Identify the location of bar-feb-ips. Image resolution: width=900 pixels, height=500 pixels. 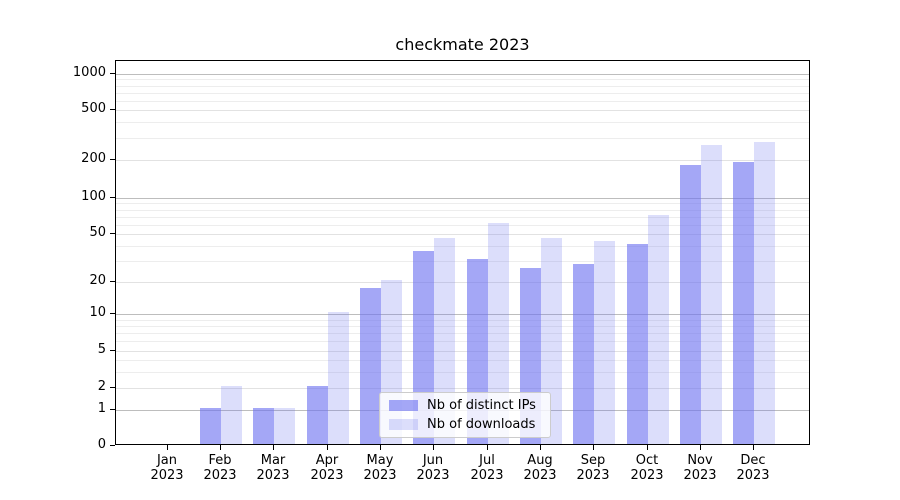
(210, 426).